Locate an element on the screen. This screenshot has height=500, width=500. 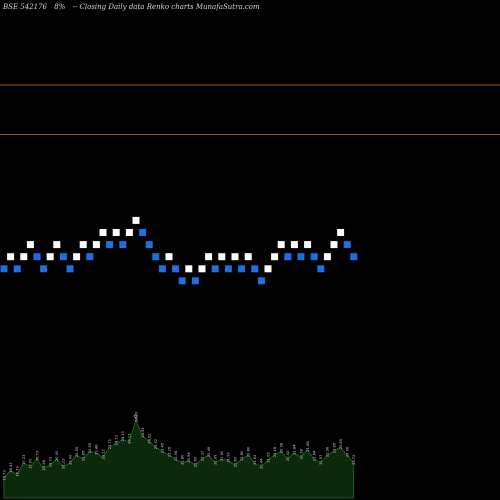
volume-price-label: 21.60 is located at coordinates (222, 455).